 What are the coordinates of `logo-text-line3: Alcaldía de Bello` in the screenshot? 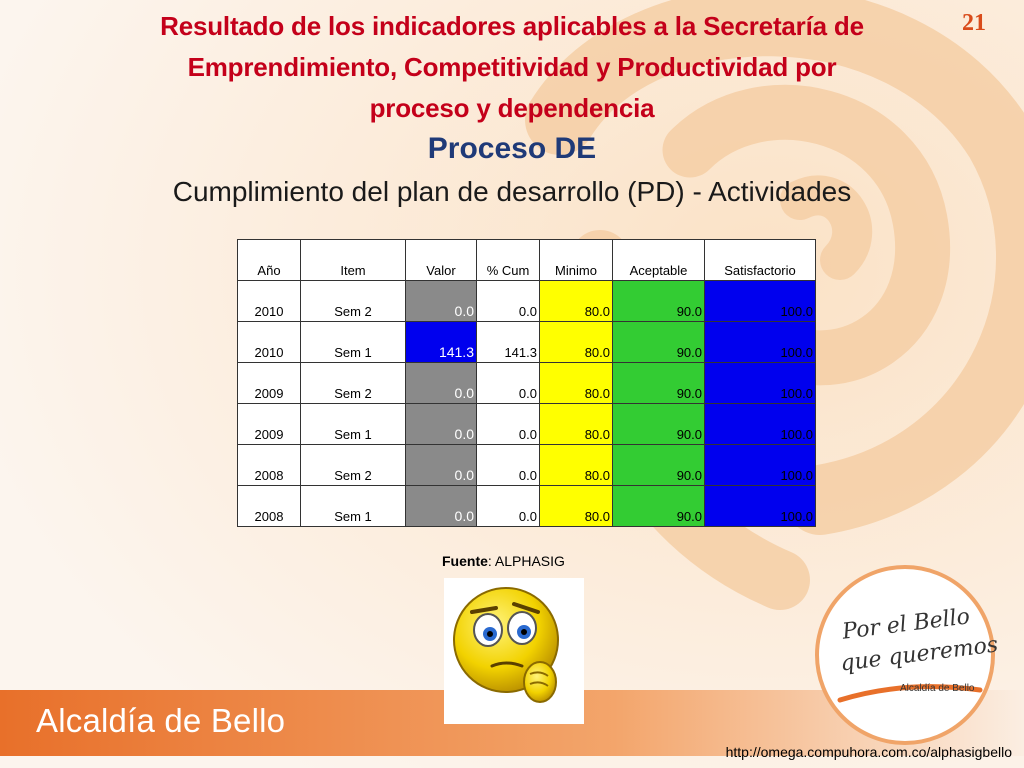 It's located at (937, 688).